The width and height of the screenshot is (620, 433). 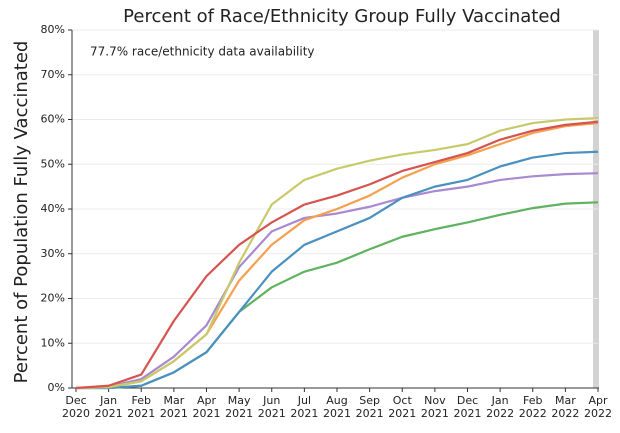 What do you see at coordinates (370, 407) in the screenshot?
I see `x-tick-label: Sep 2021` at bounding box center [370, 407].